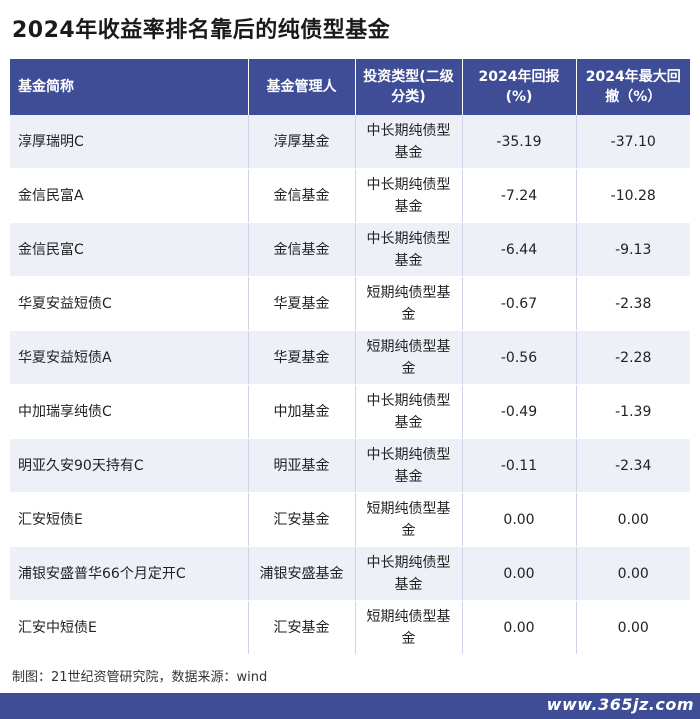  What do you see at coordinates (633, 87) in the screenshot?
I see `header-2024-max-drawdown: 2024年最大回撤（%）` at bounding box center [633, 87].